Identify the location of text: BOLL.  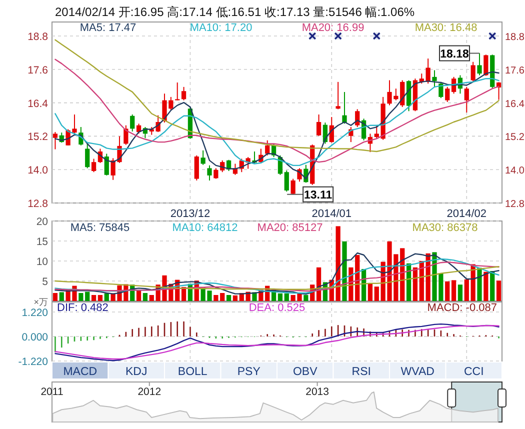
(193, 372).